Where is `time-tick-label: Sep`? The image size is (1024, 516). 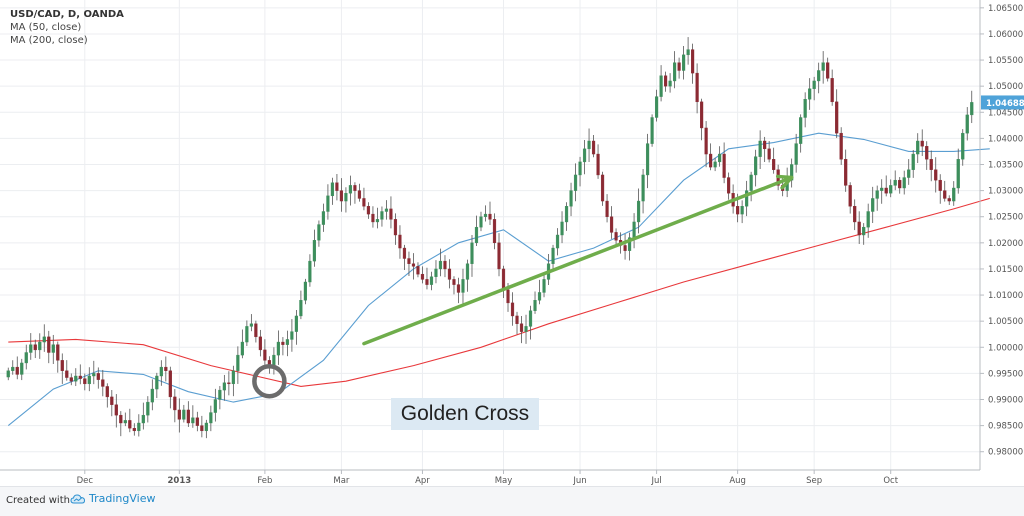
time-tick-label: Sep is located at coordinates (814, 481).